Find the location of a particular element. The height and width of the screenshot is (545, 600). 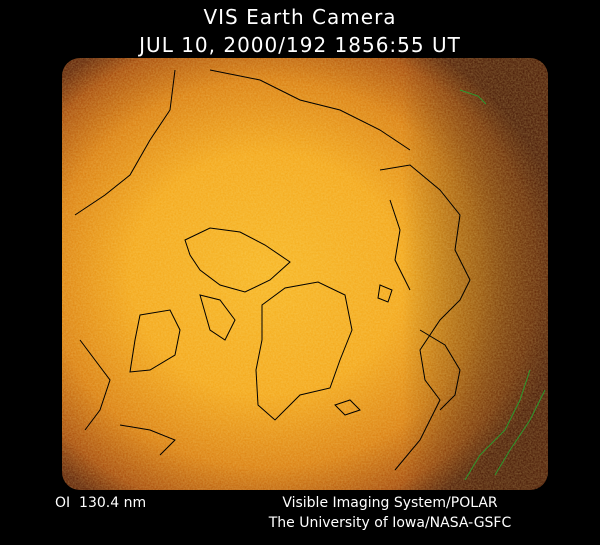

wavelength: OI 130.4 nm is located at coordinates (100, 503).